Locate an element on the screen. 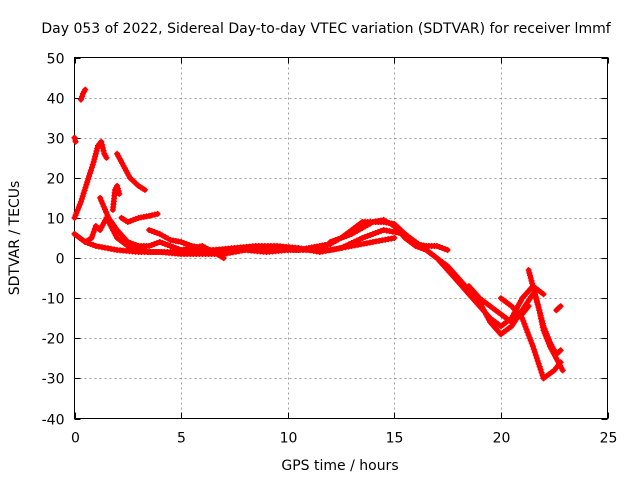 Image resolution: width=640 pixels, height=480 pixels. y-tick-label: -10 is located at coordinates (53, 300).